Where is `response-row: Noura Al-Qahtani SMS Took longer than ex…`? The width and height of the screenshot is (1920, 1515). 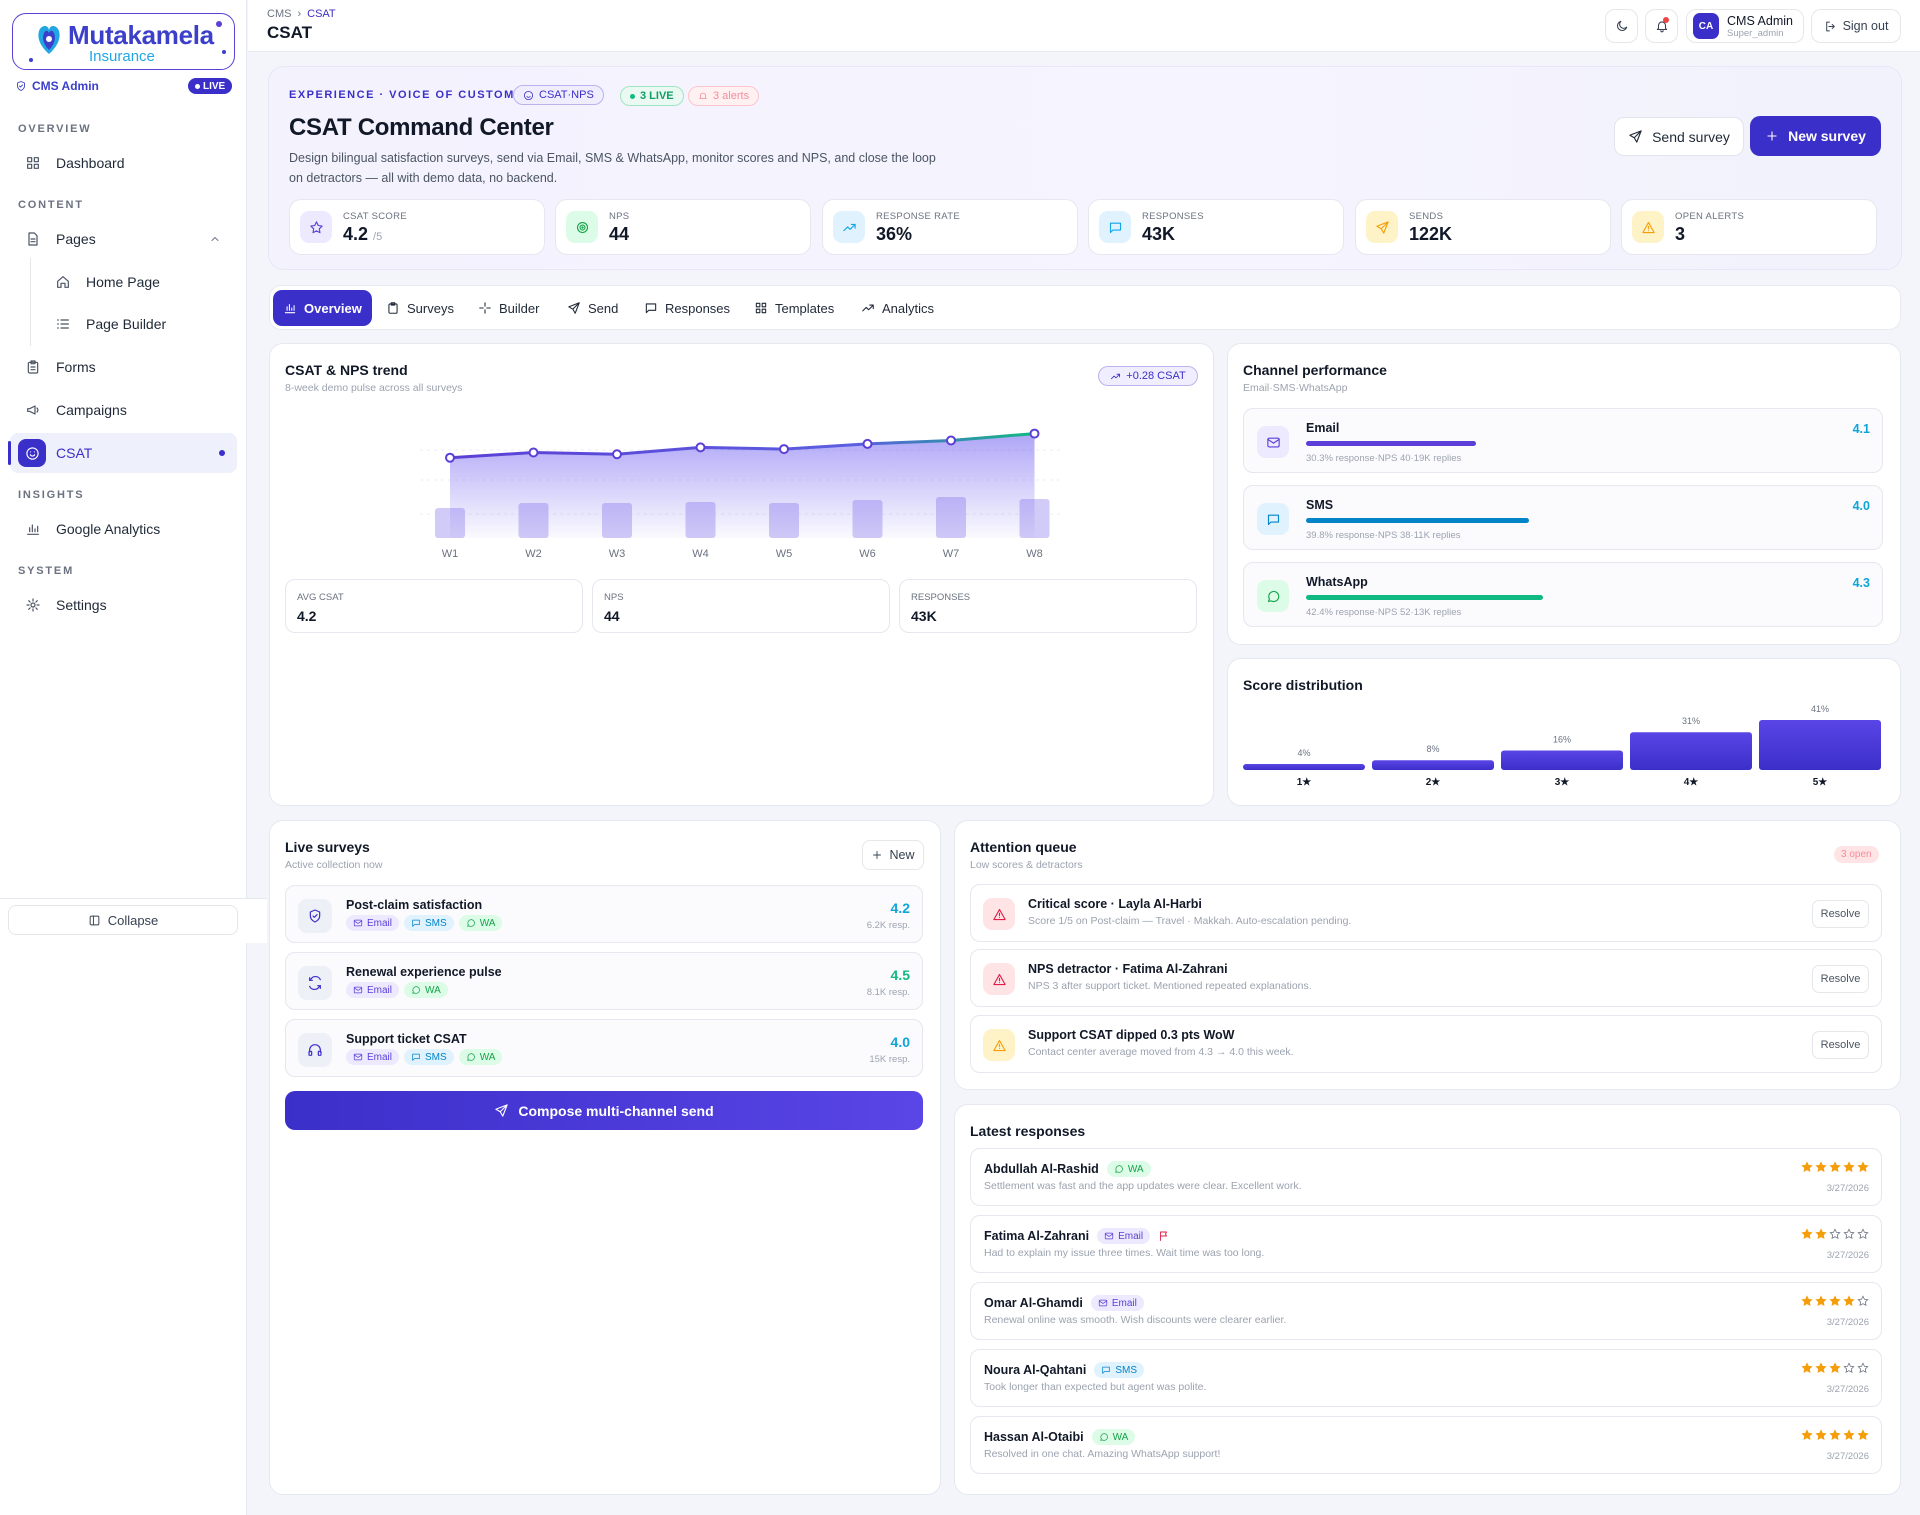 response-row: Noura Al-Qahtani SMS Took longer than ex… is located at coordinates (1426, 1378).